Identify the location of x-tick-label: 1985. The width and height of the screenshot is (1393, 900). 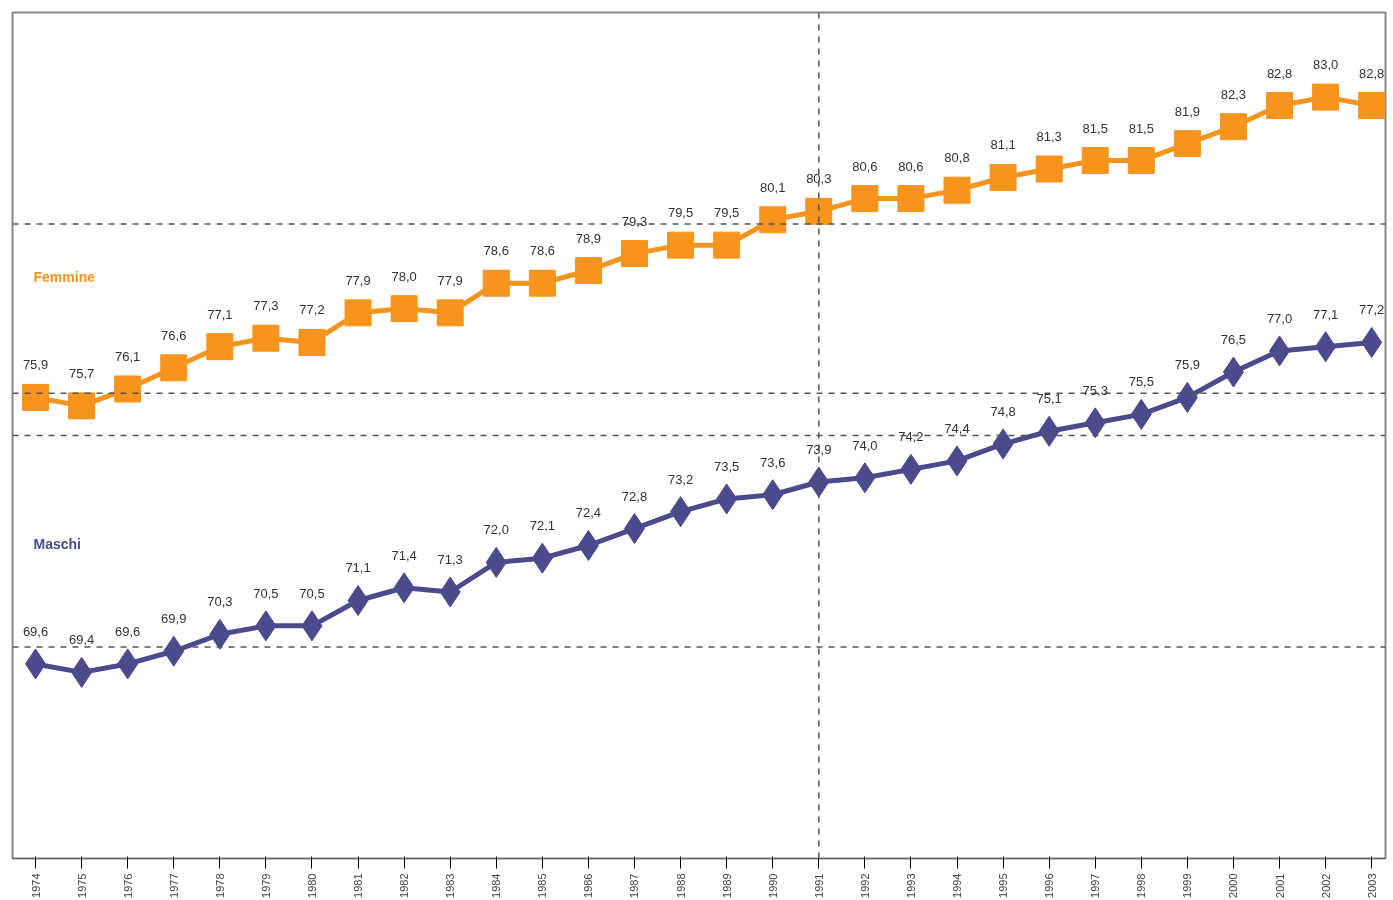
(542, 885).